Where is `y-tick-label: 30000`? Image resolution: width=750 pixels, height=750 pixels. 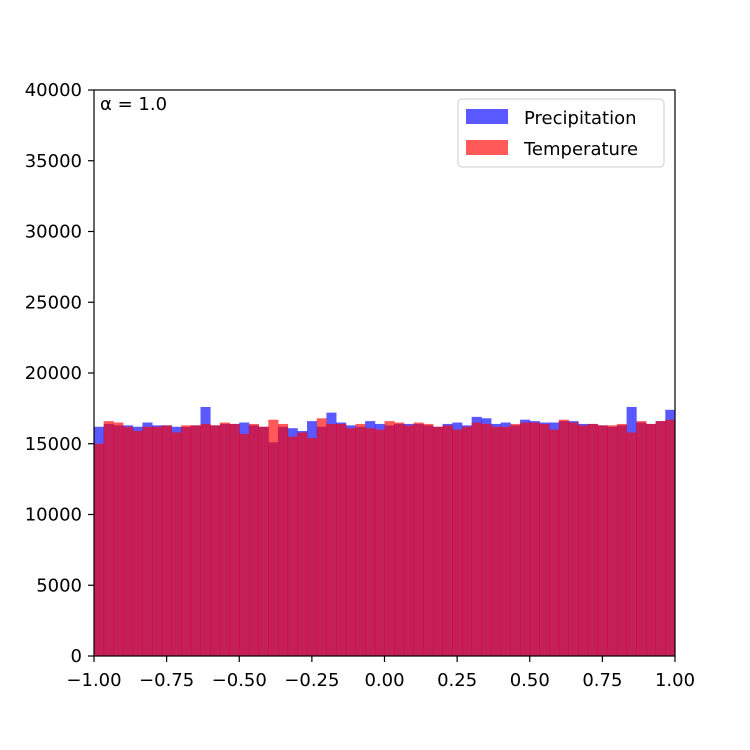 y-tick-label: 30000 is located at coordinates (53, 232).